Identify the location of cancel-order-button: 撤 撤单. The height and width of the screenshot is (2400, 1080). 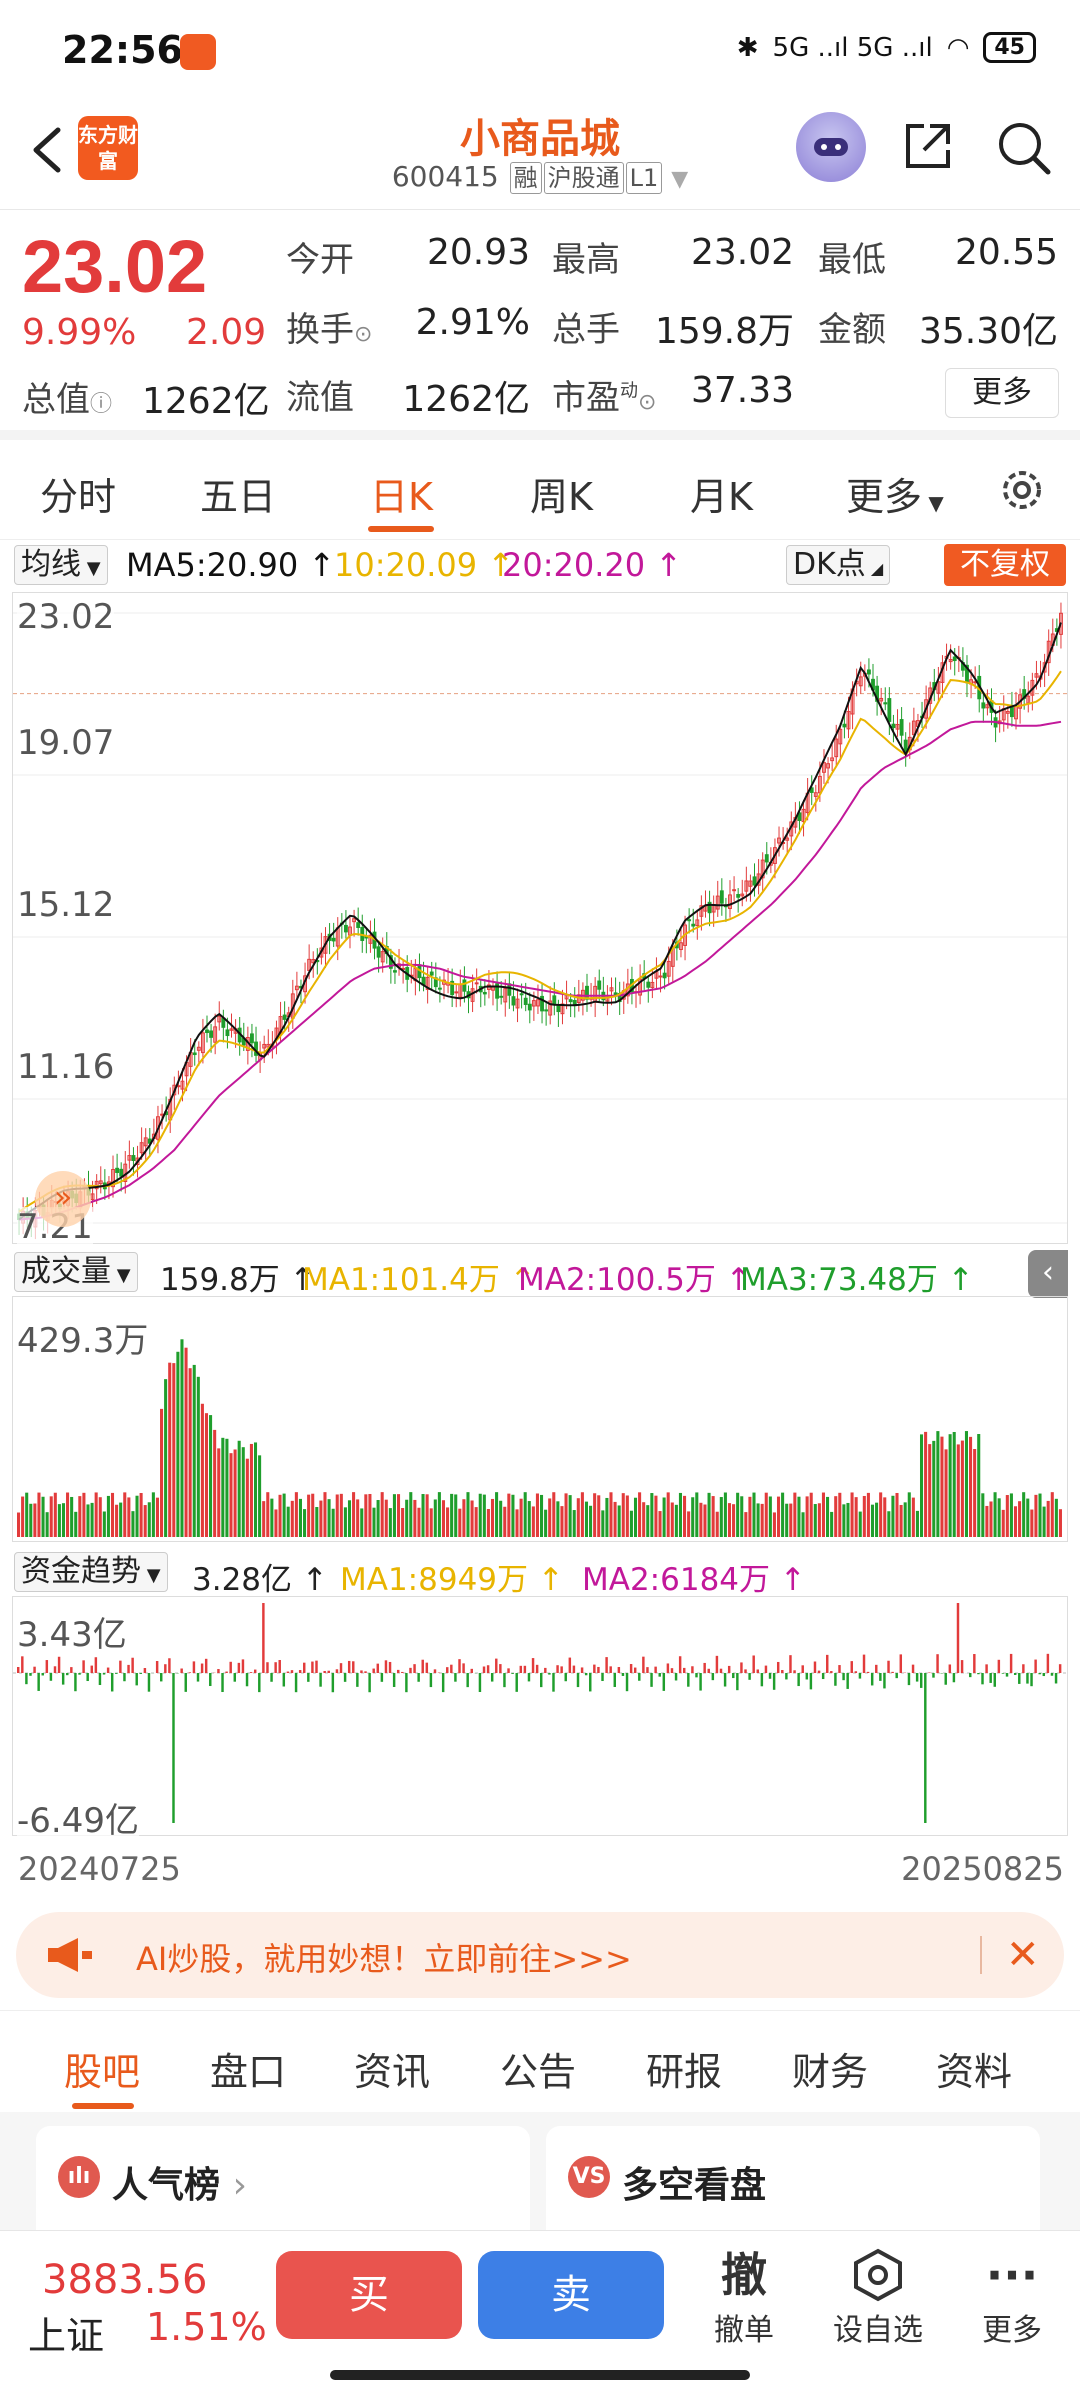
(744, 2297).